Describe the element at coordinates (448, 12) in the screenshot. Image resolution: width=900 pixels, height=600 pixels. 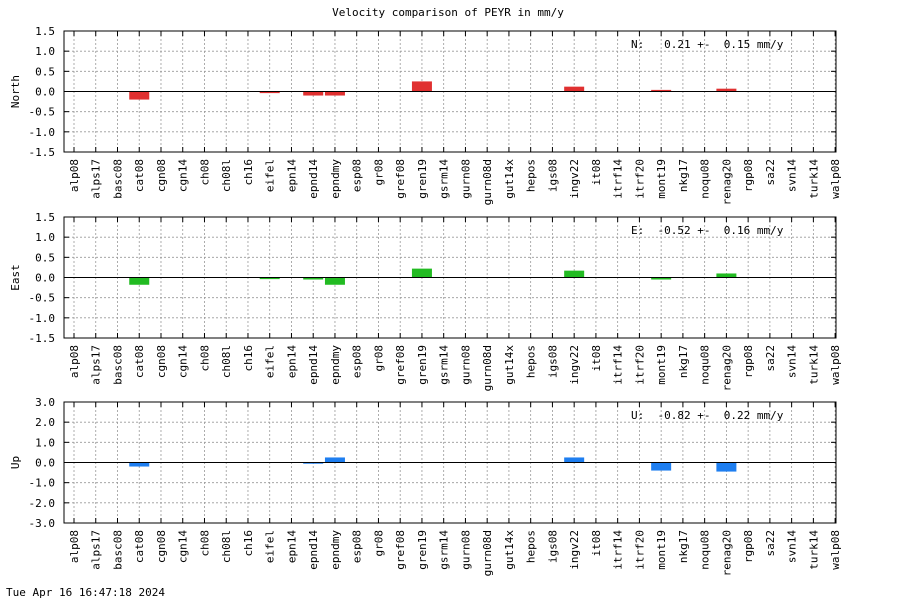
I see `chart-title: Velocity comparison of PEYR in mm/y` at that location.